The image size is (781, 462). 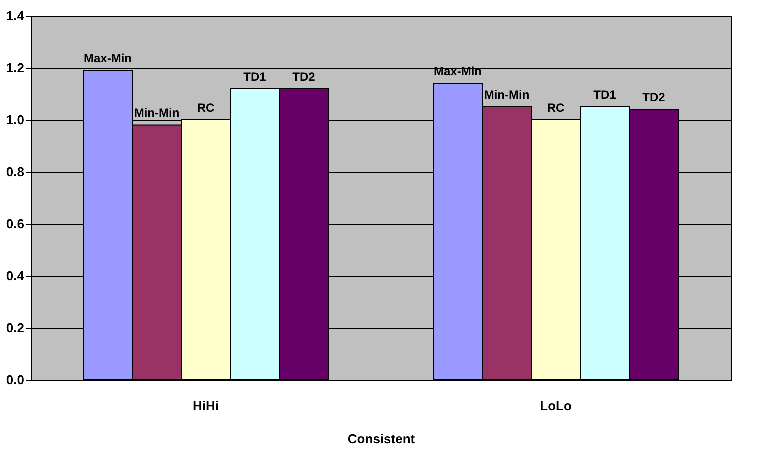 I want to click on y-tick-label: 1.2, so click(x=15, y=68).